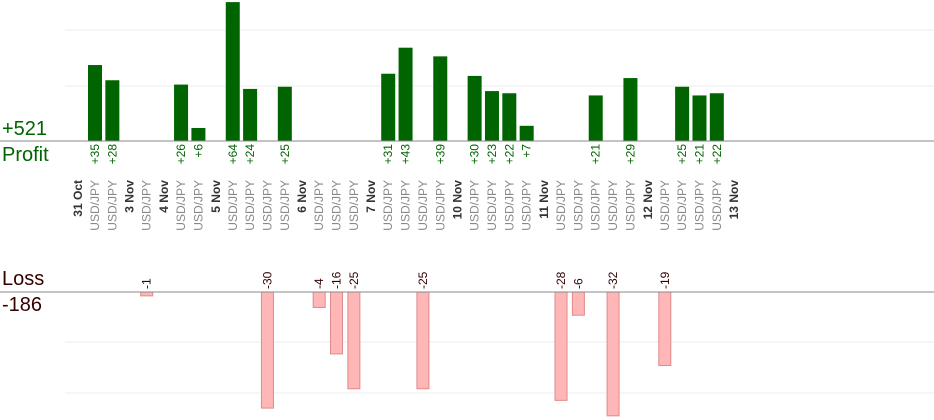 This screenshot has width=934, height=420. Describe the element at coordinates (233, 154) in the screenshot. I see `profit-value-label: +64` at that location.